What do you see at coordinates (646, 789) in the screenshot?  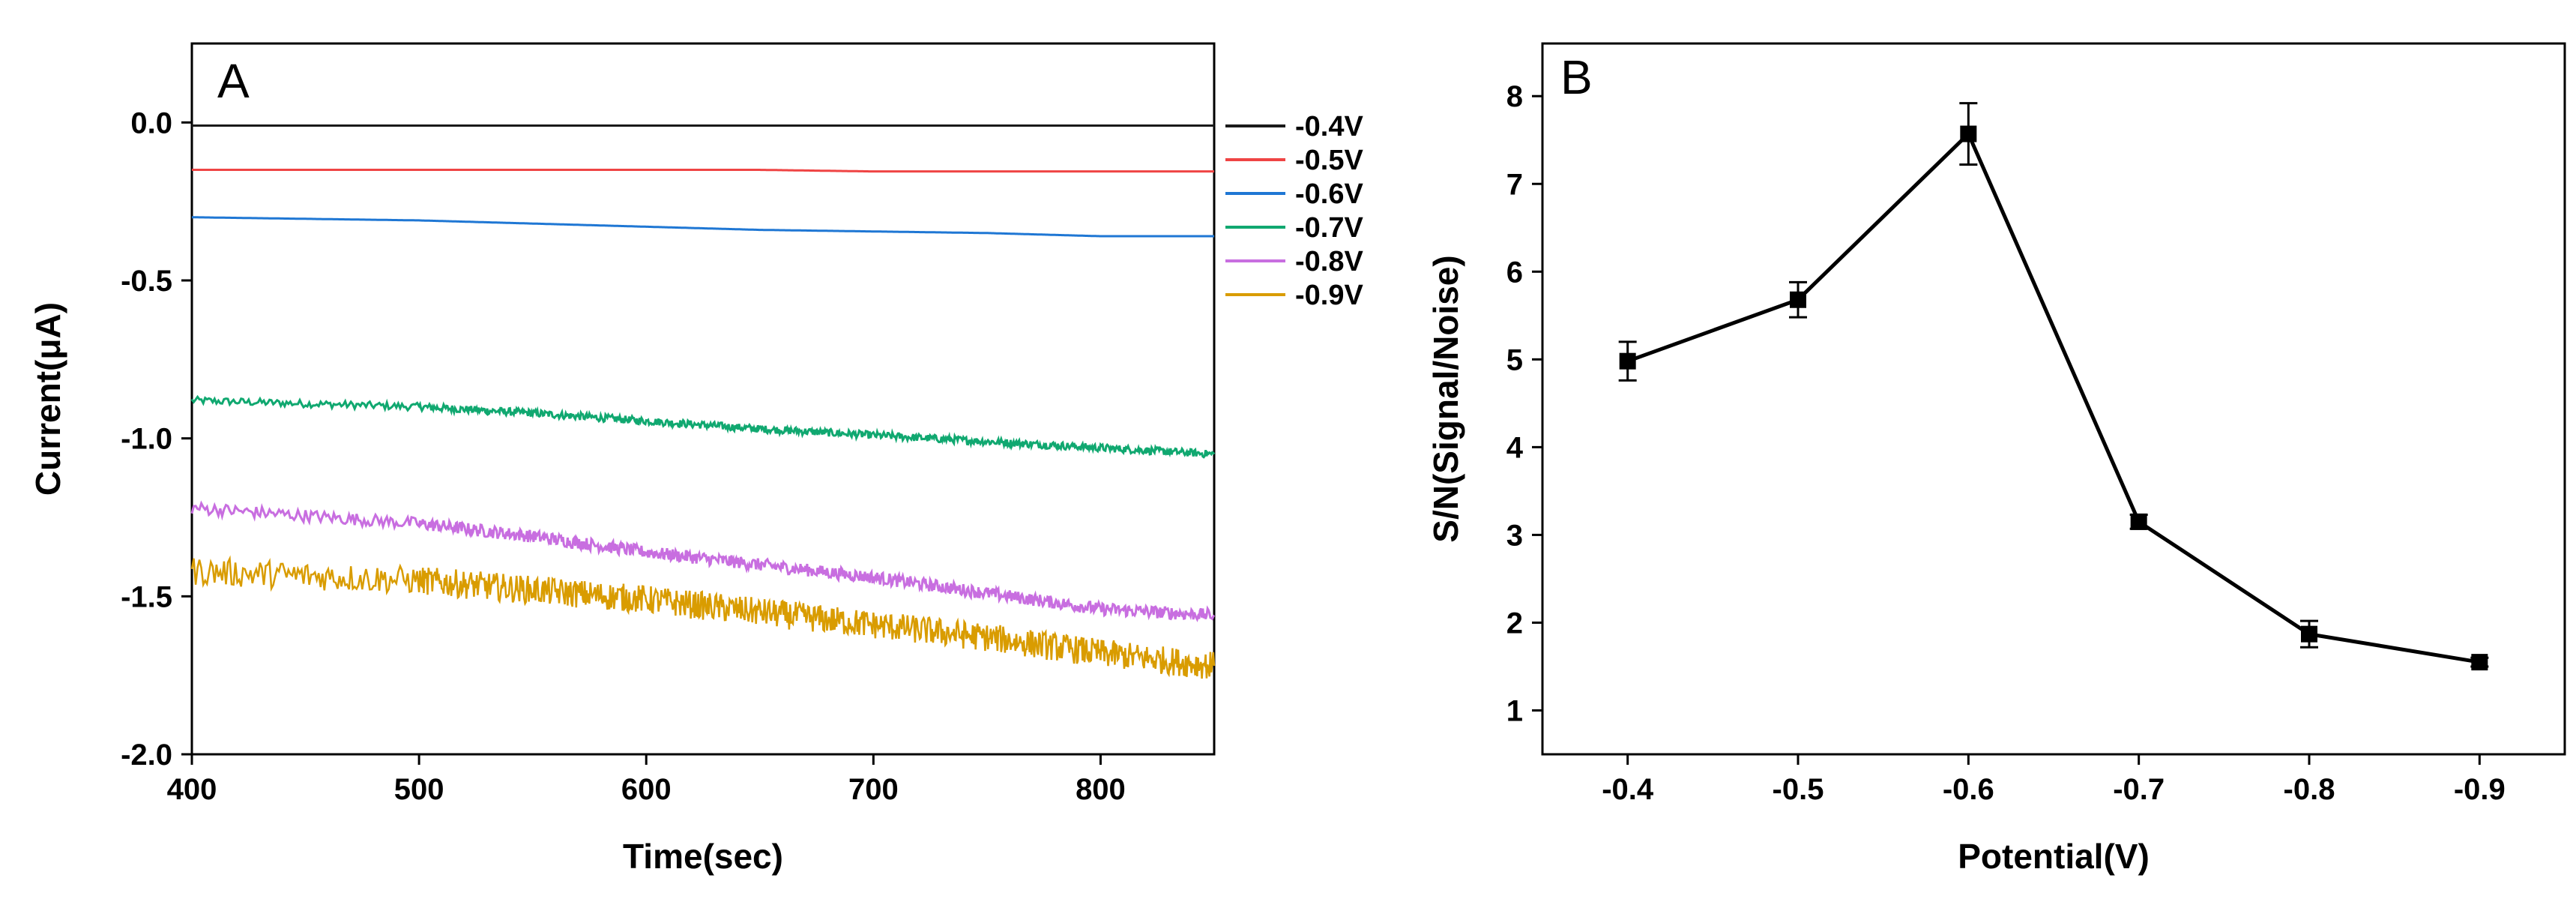 I see `panel-a-x-tick-label: 600` at bounding box center [646, 789].